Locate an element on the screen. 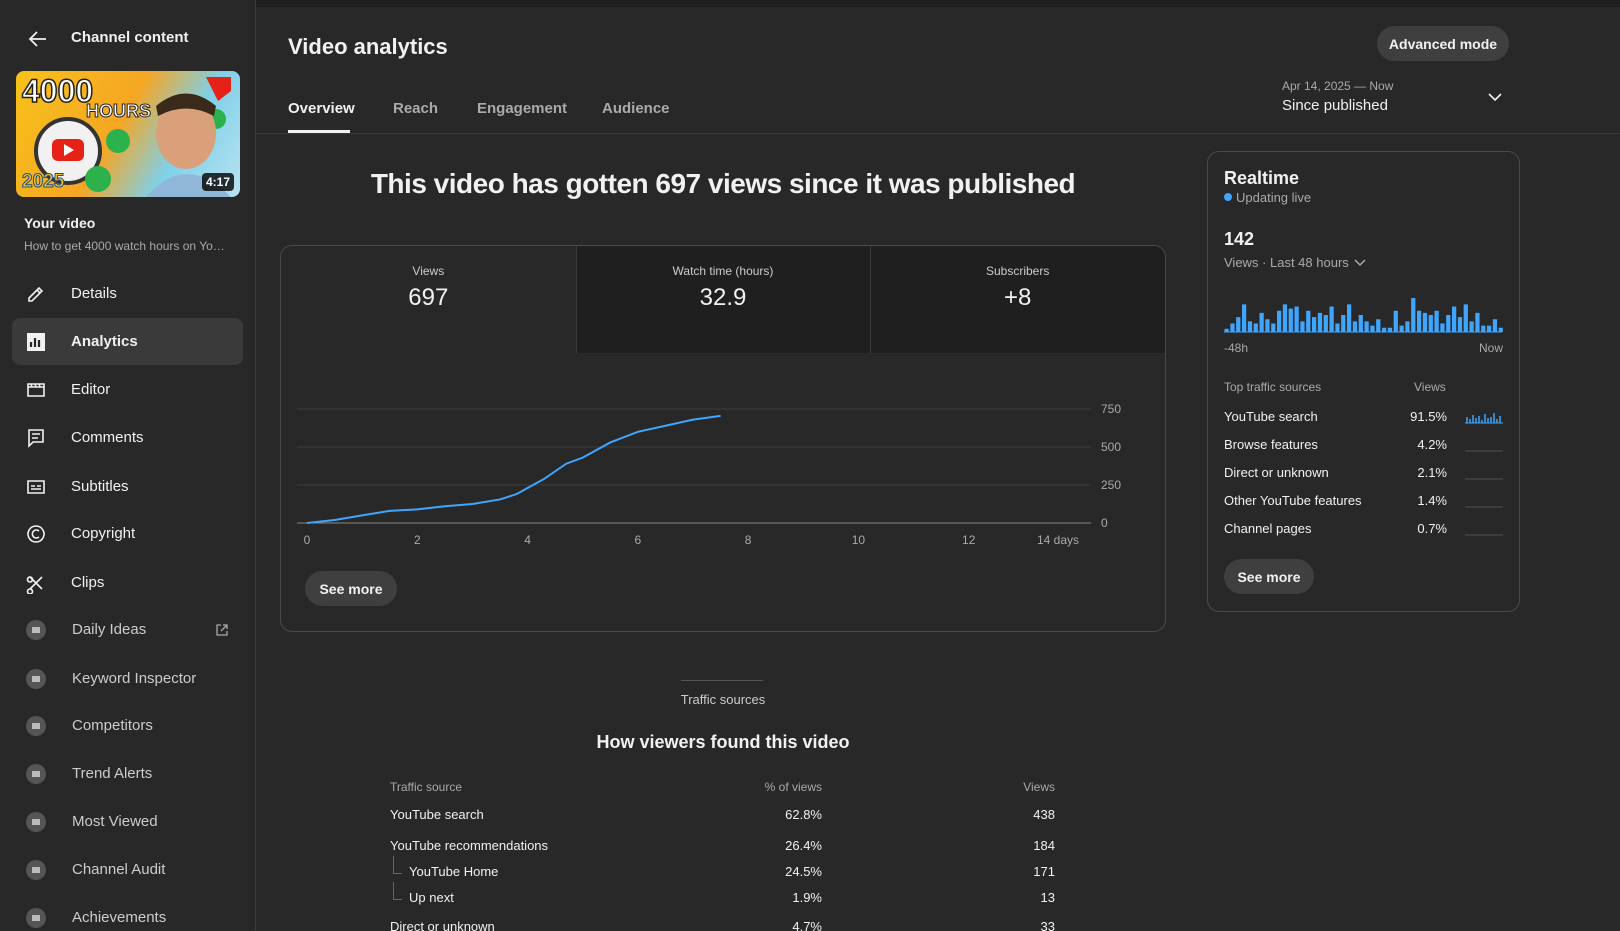 The width and height of the screenshot is (1620, 931). tab: Overview is located at coordinates (321, 108).